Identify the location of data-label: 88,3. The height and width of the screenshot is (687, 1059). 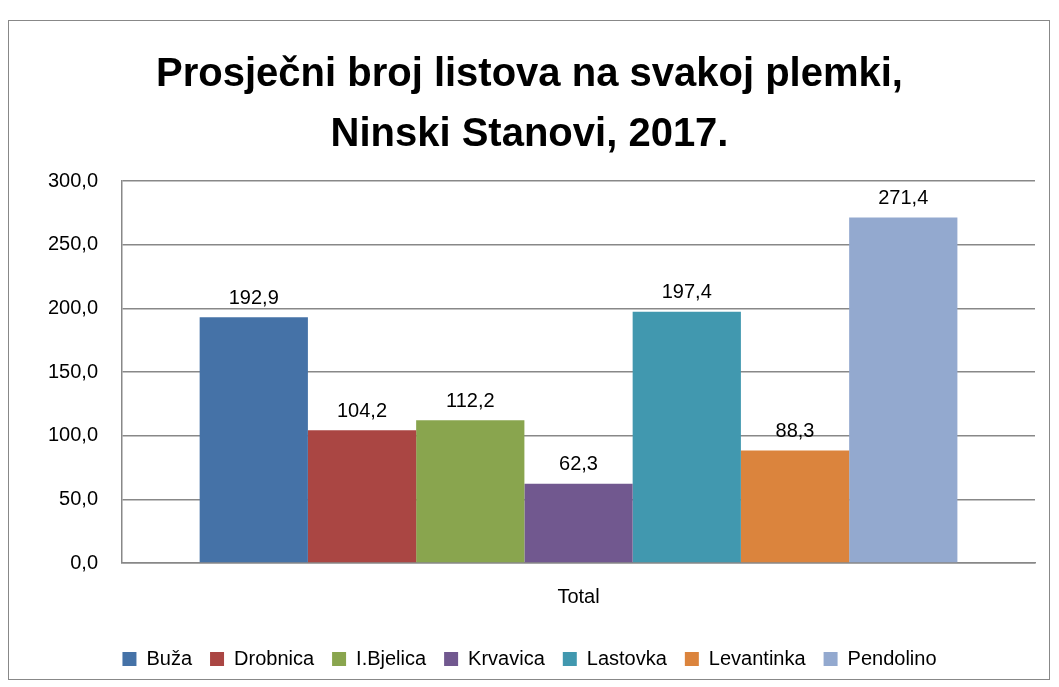
(795, 430).